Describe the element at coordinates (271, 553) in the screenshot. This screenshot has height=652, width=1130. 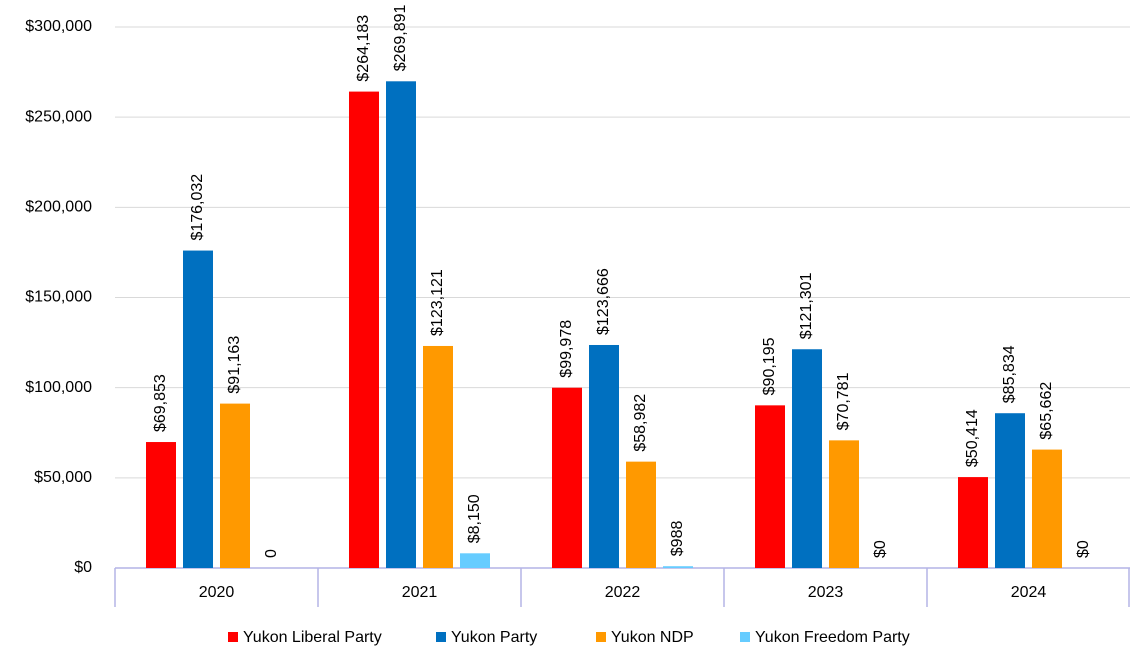
I see `data-label: 0` at that location.